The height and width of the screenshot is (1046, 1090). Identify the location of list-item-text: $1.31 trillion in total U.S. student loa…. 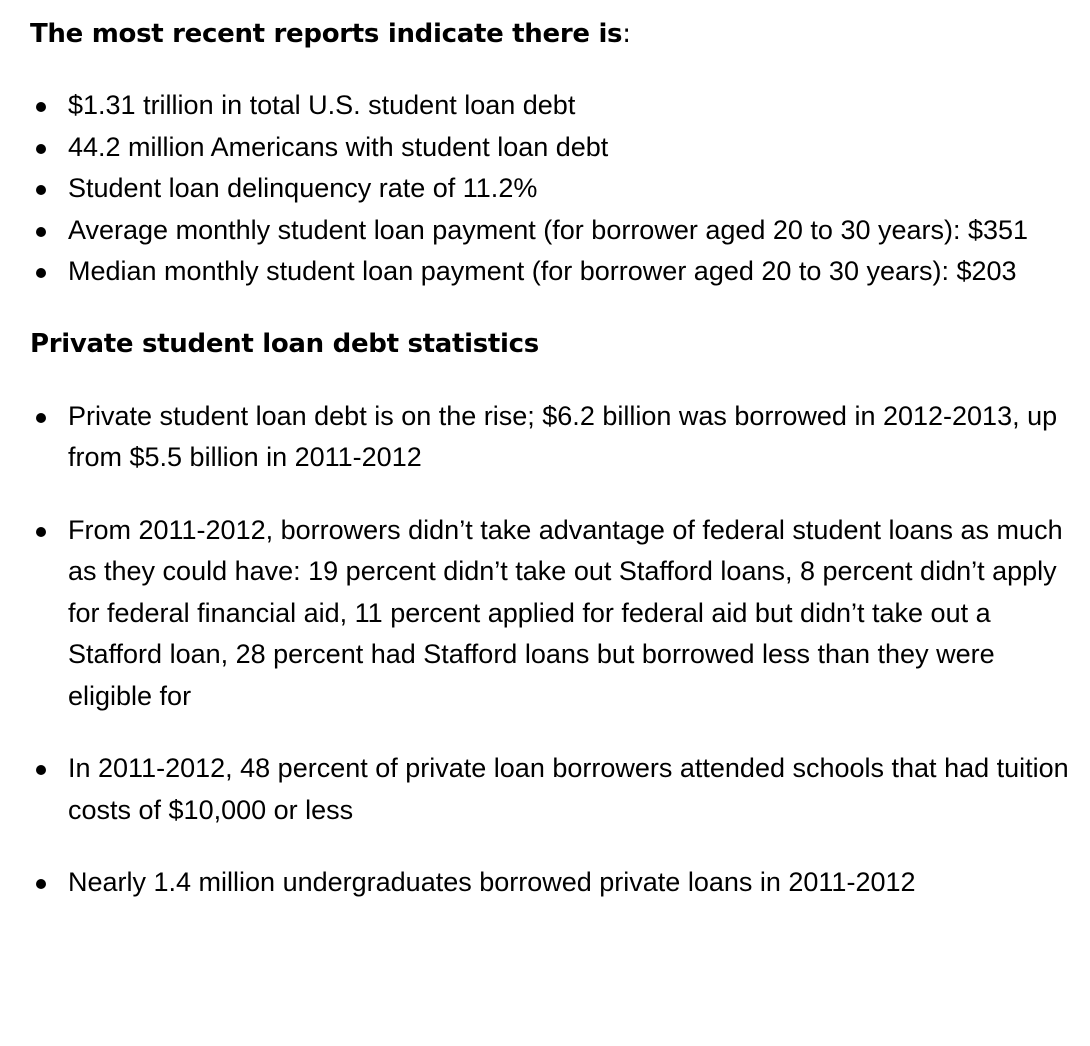
(322, 105).